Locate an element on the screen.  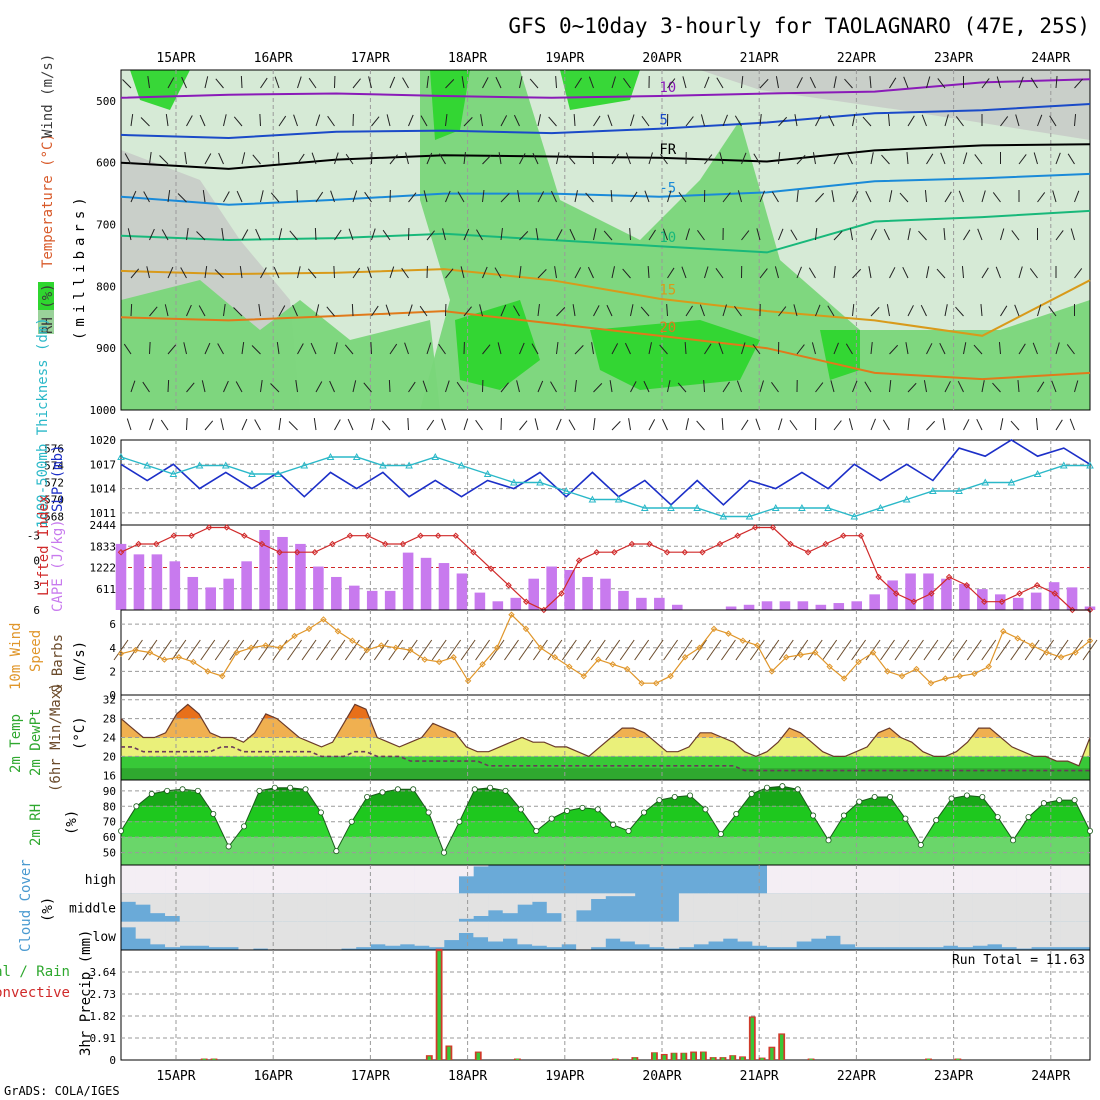
date-label-top: 24APR is located at coordinates (1050, 58).